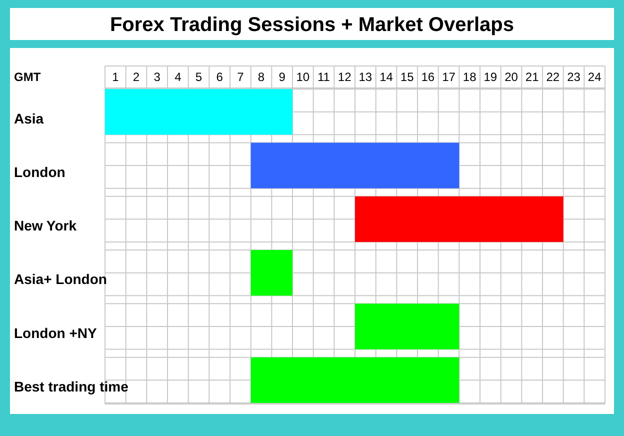 The width and height of the screenshot is (624, 436). Describe the element at coordinates (324, 77) in the screenshot. I see `x-tick-label: 11` at that location.